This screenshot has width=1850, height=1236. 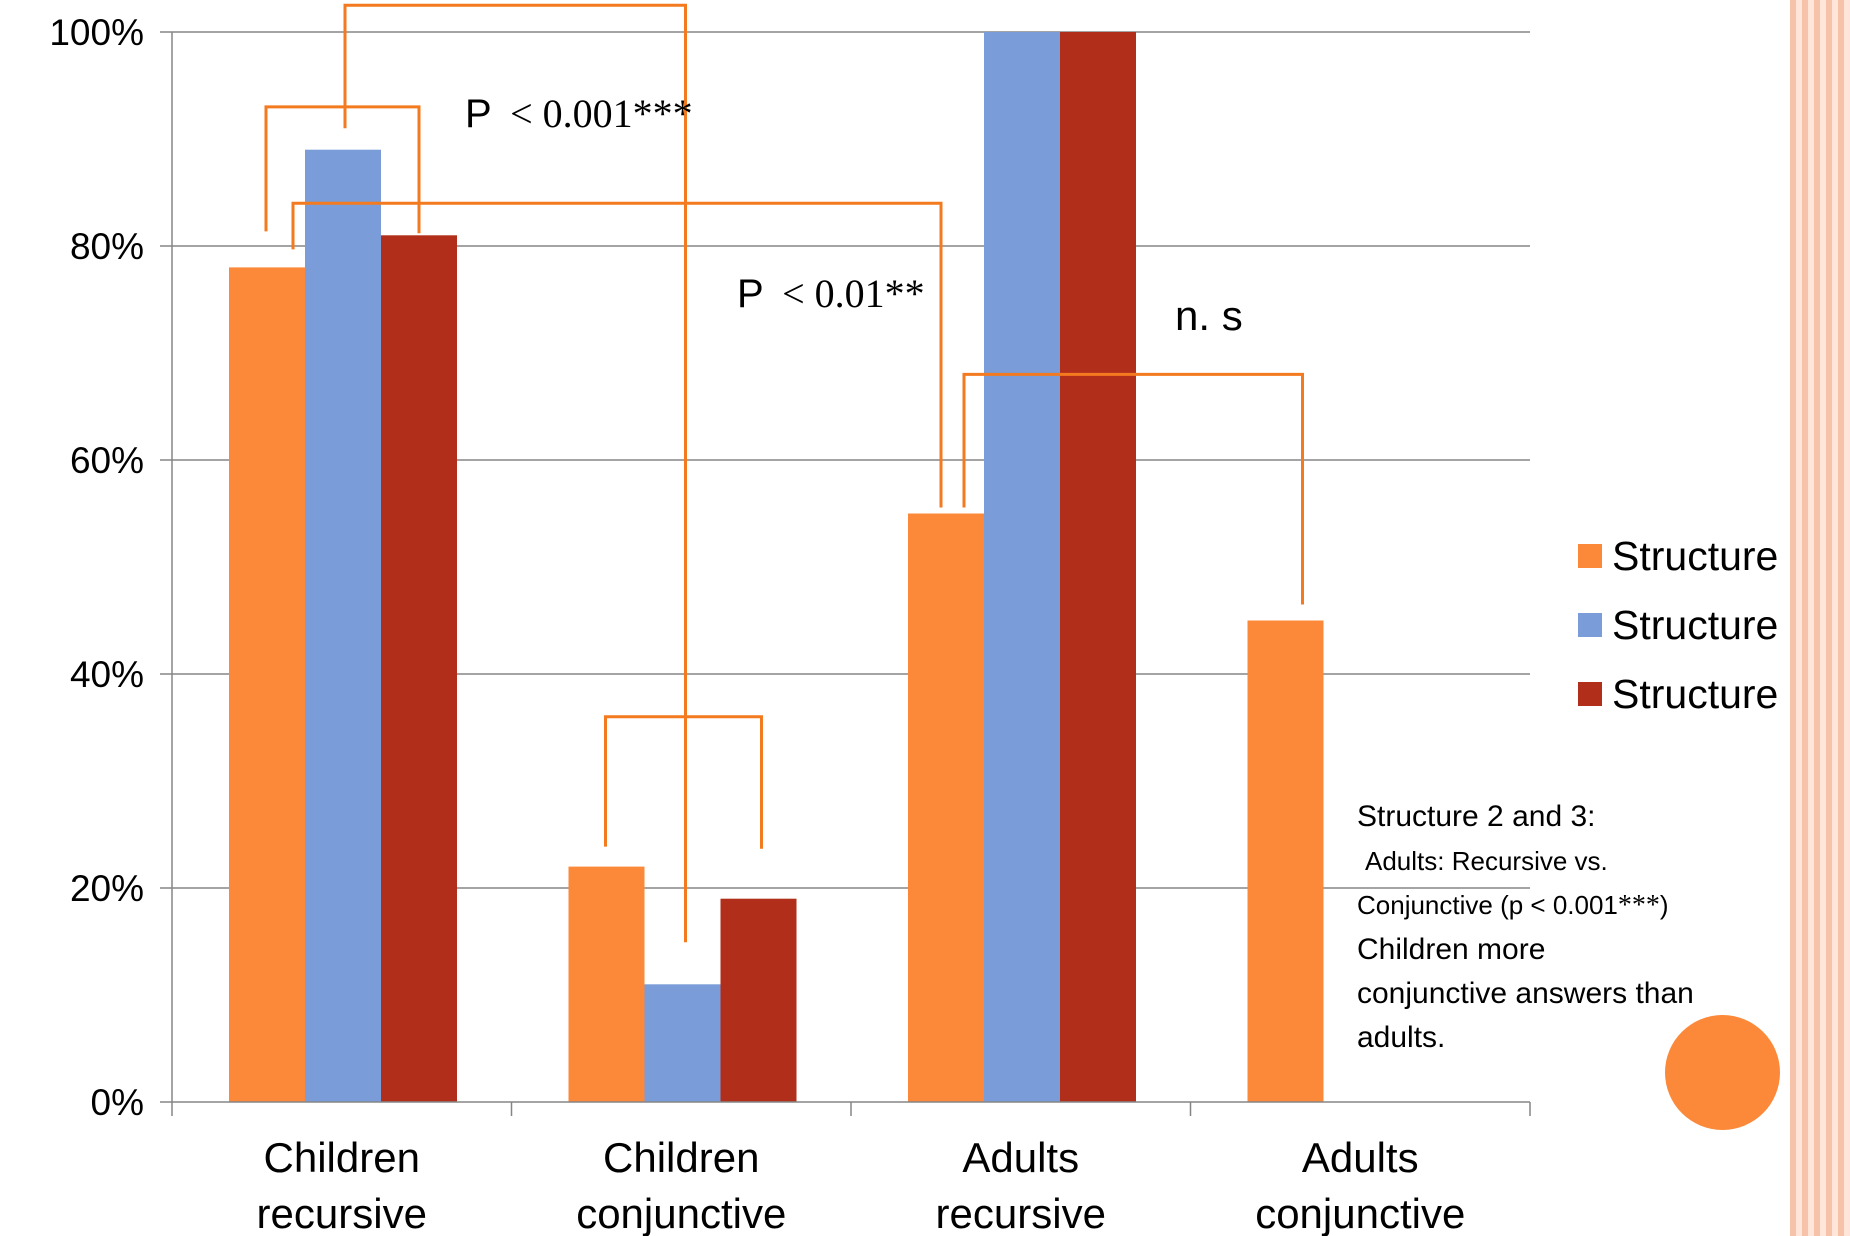 What do you see at coordinates (1712, 694) in the screenshot?
I see `legend-label: Structure 3` at bounding box center [1712, 694].